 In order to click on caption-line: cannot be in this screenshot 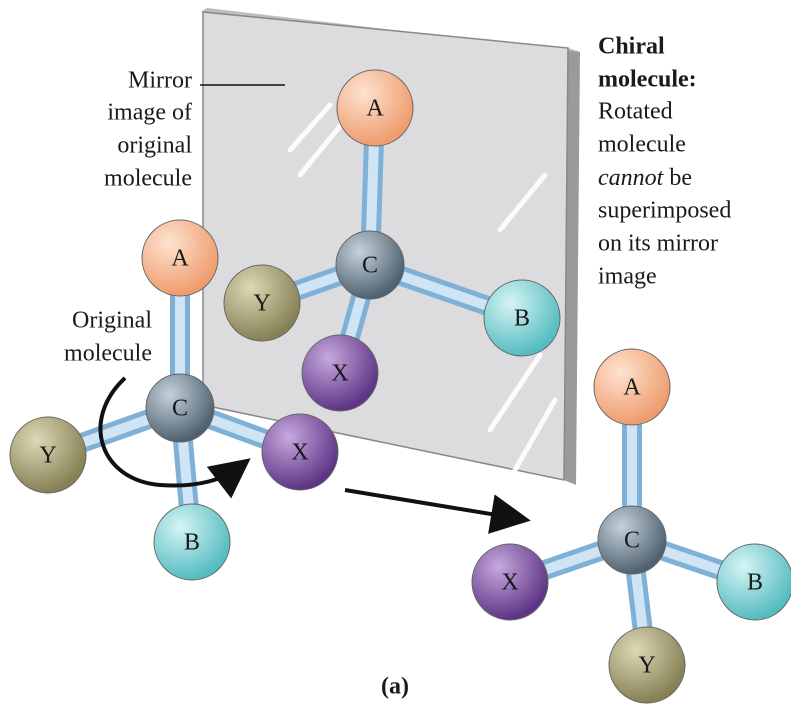, I will do `click(645, 178)`.